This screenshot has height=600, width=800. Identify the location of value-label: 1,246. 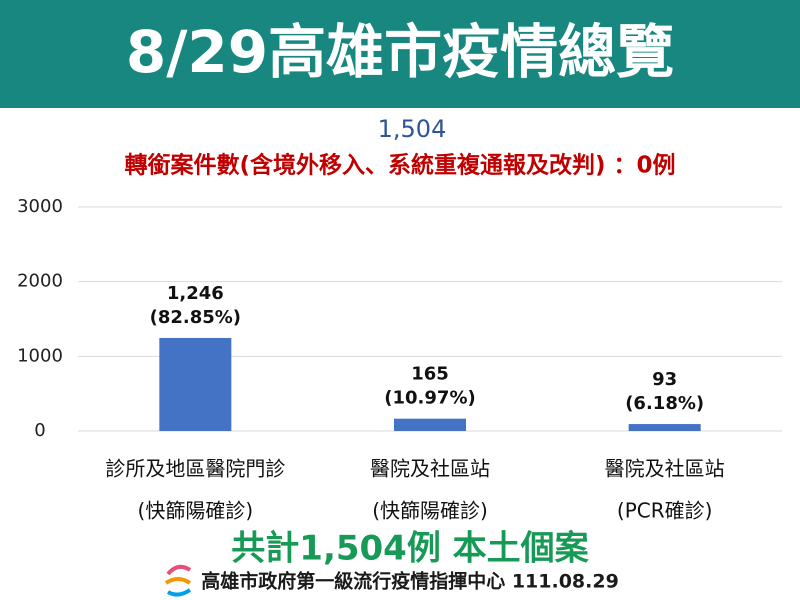
(195, 293).